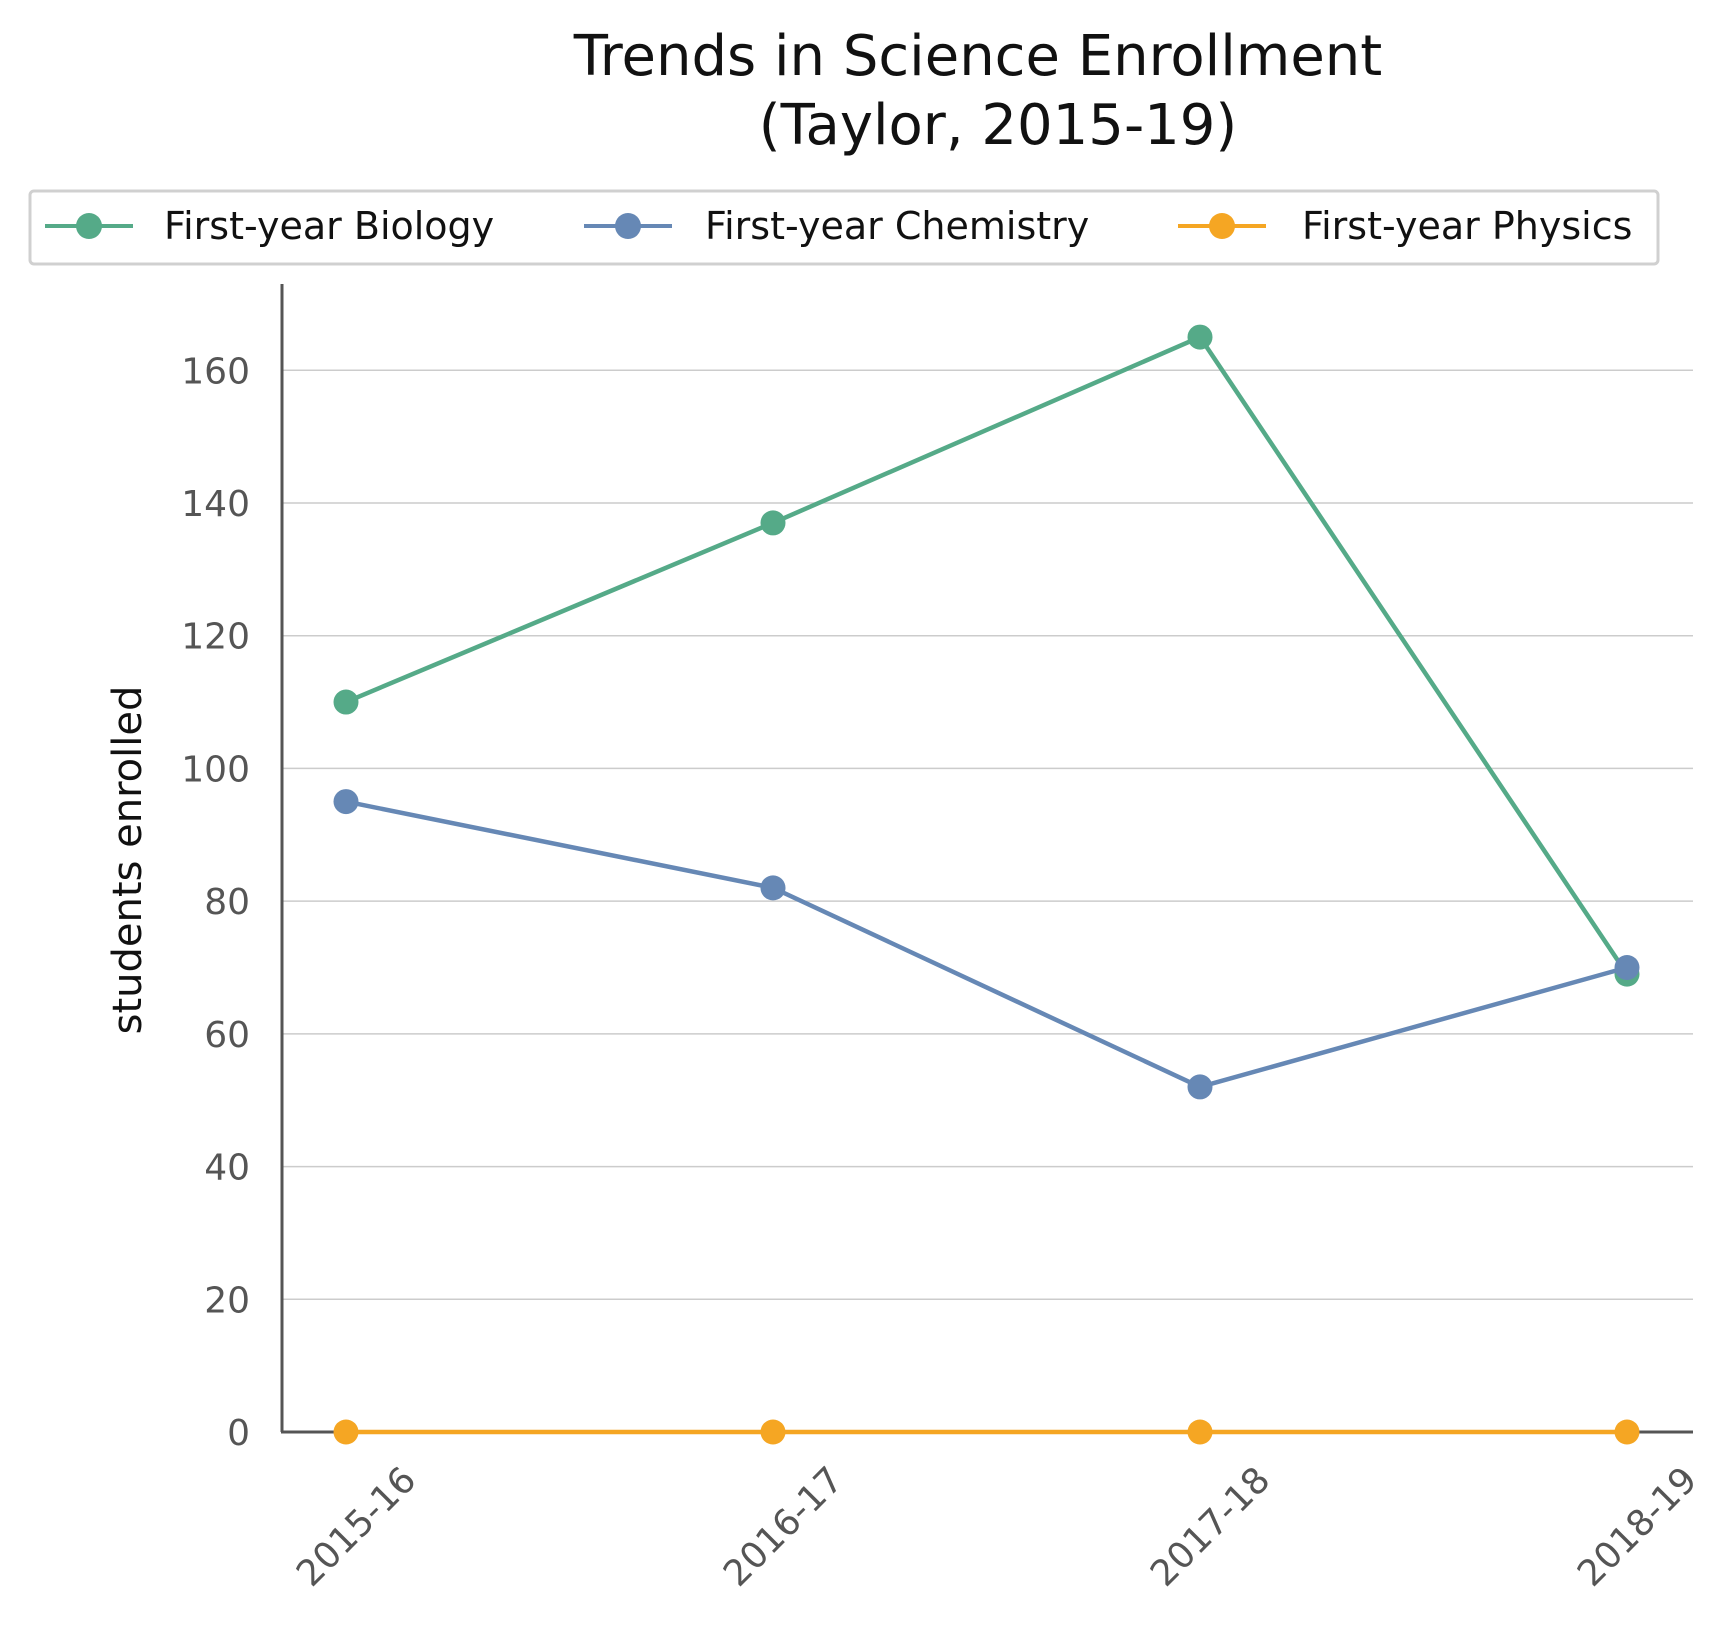  I want to click on x-tick-label: 2016-17, so click(783, 1526).